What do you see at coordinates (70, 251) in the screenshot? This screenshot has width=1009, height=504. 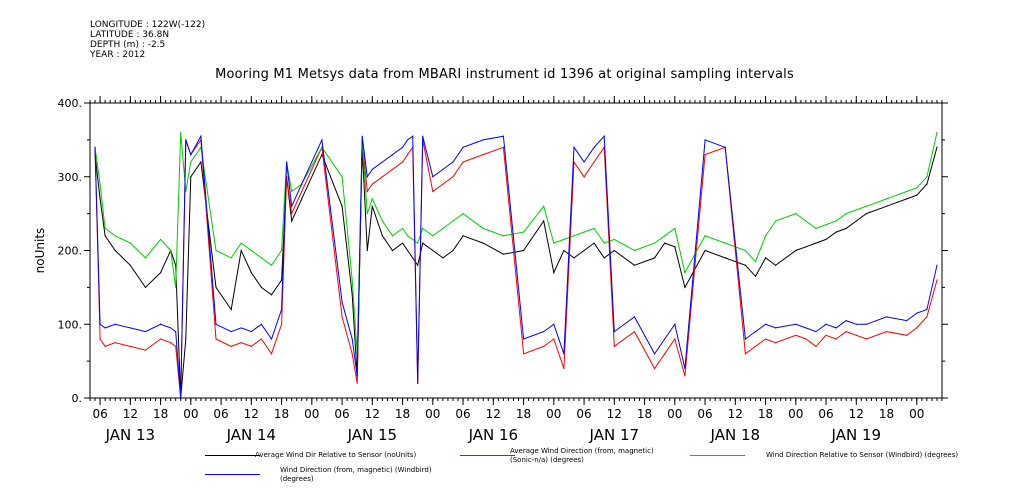 I see `y-tick-label: 200.` at bounding box center [70, 251].